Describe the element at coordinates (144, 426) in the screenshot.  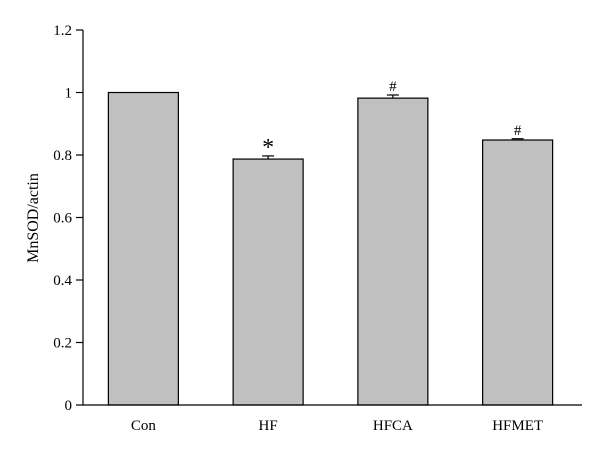
I see `x-tick-label: Con` at that location.